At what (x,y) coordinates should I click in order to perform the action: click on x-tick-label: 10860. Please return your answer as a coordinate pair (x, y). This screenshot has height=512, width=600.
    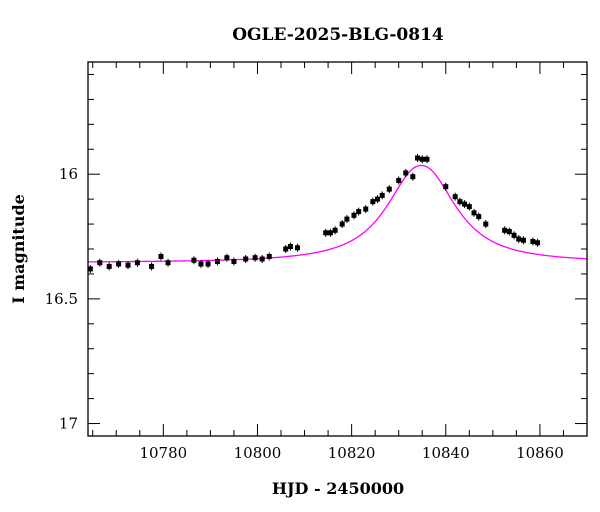
    Looking at the image, I should click on (540, 453).